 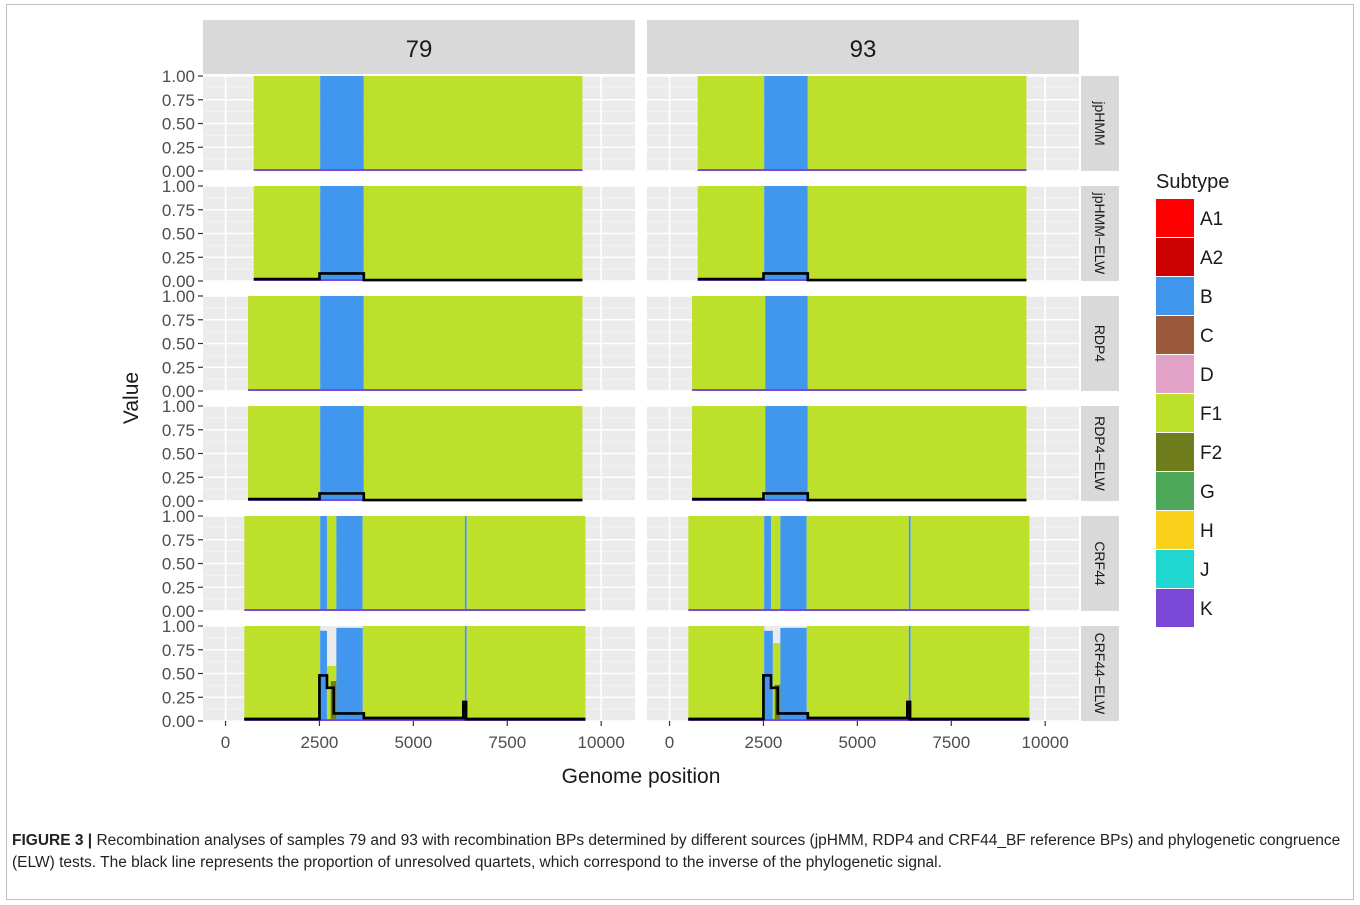 I want to click on legend-label: K, so click(x=1206, y=609).